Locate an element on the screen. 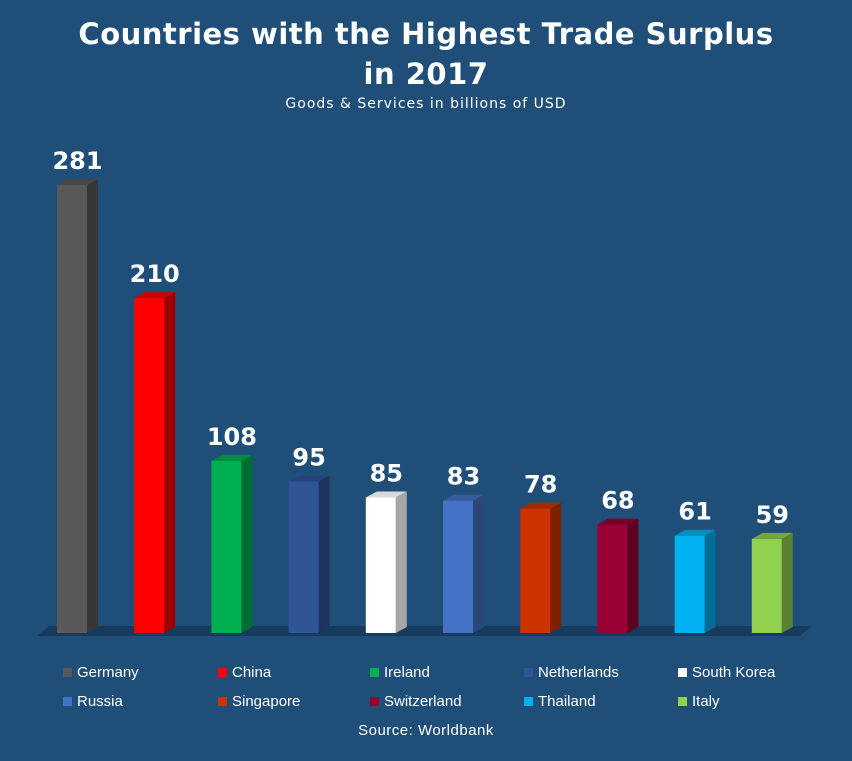  legend-item-ireland: Ireland is located at coordinates (400, 672).